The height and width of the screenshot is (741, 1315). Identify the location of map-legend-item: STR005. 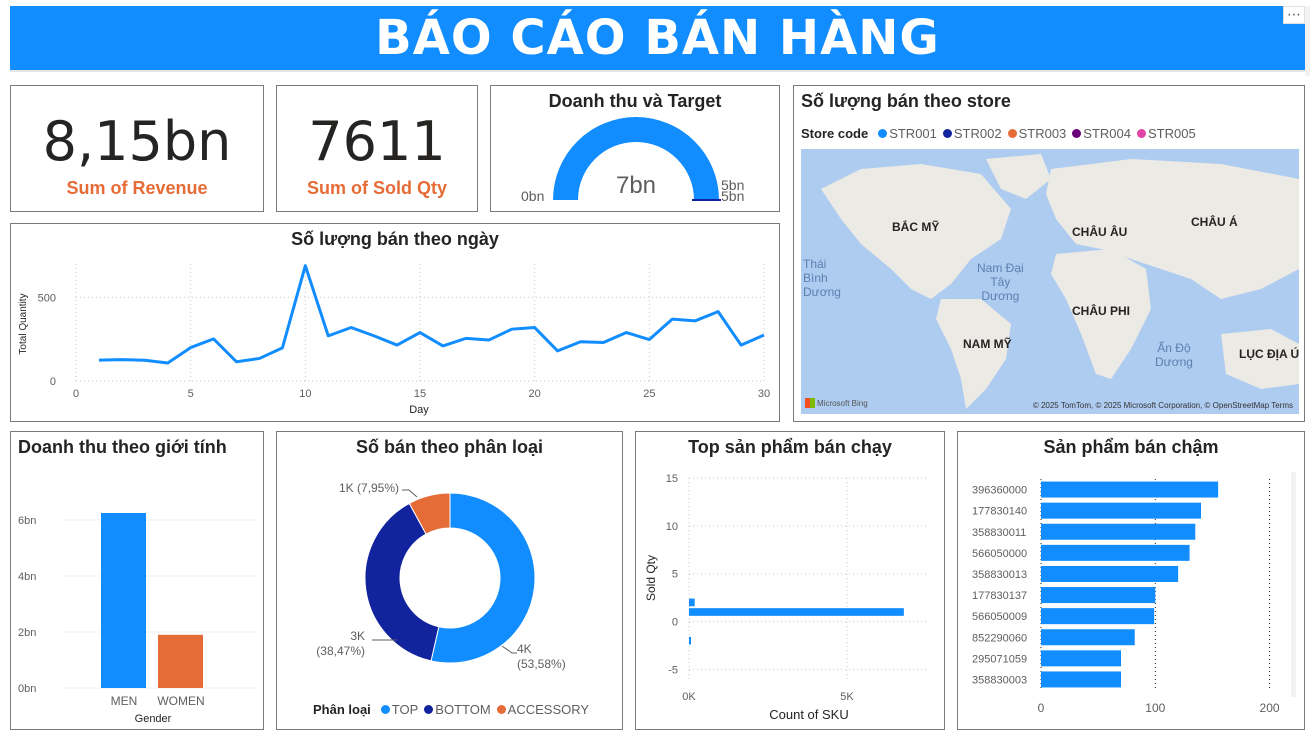
(1166, 133).